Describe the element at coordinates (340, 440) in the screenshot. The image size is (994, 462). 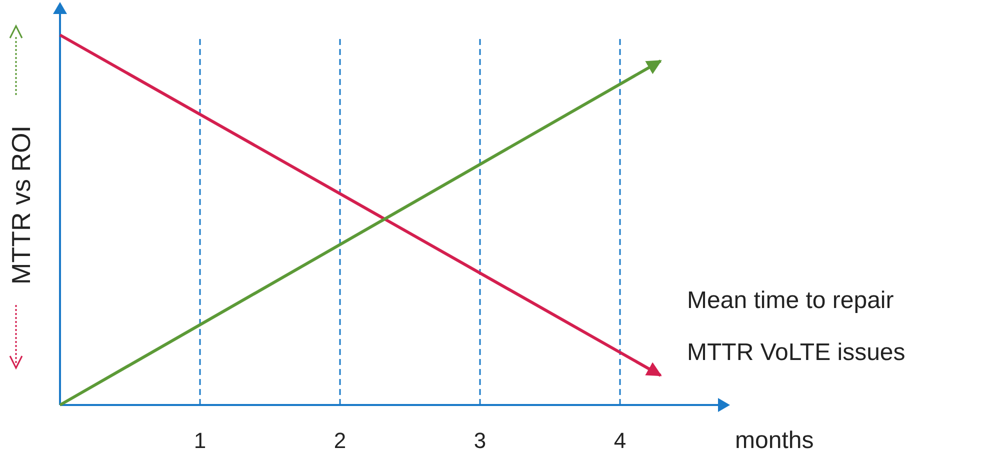
I see `x-tick-label: 2` at that location.